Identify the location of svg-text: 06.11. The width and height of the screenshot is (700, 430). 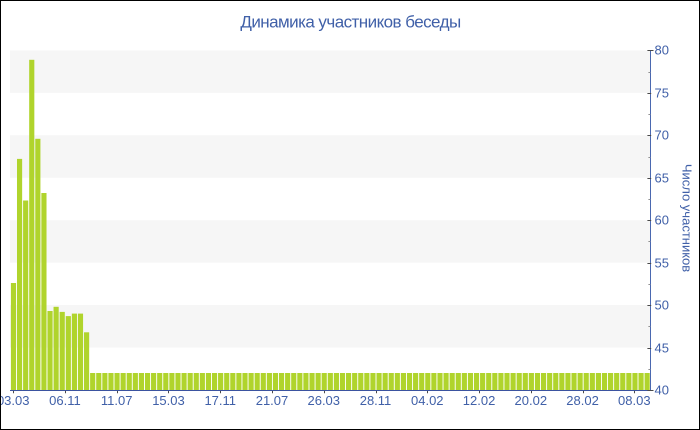
(65, 400).